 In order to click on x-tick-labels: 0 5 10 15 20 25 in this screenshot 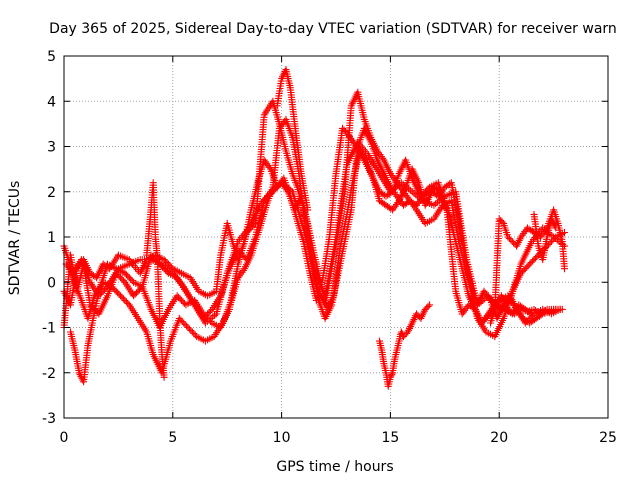, I will do `click(338, 438)`.